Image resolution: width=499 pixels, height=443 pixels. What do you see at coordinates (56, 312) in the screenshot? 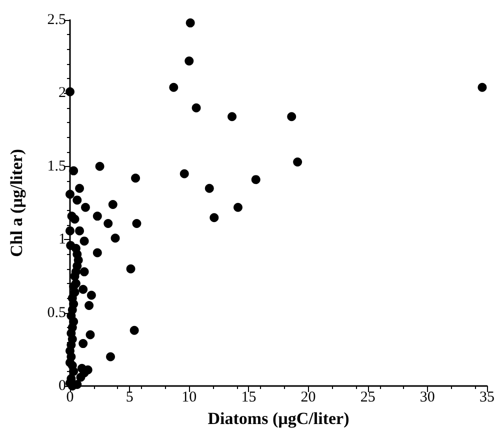
I see `y-tick-label: 0.5` at bounding box center [56, 312].